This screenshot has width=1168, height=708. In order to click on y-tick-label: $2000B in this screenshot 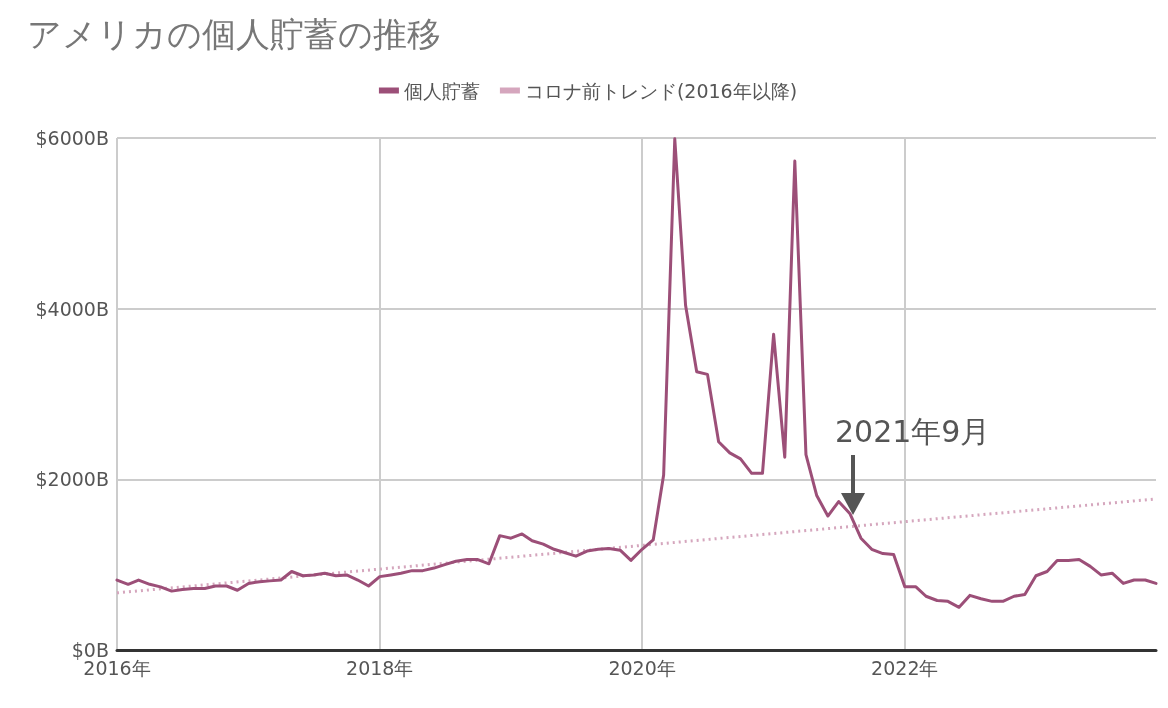, I will do `click(72, 479)`.